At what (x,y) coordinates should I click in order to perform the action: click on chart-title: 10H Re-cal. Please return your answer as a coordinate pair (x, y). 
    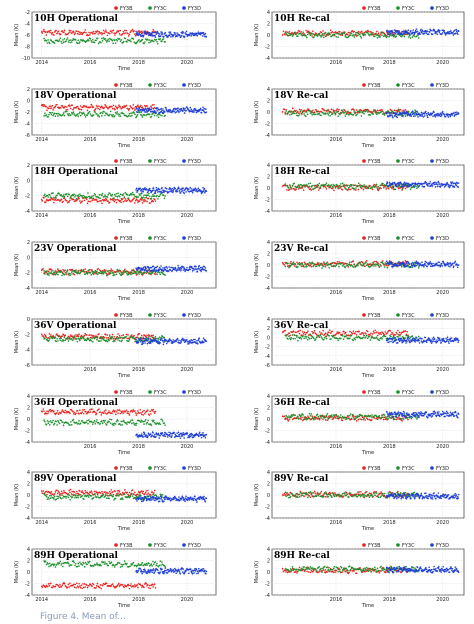
    Looking at the image, I should click on (302, 19).